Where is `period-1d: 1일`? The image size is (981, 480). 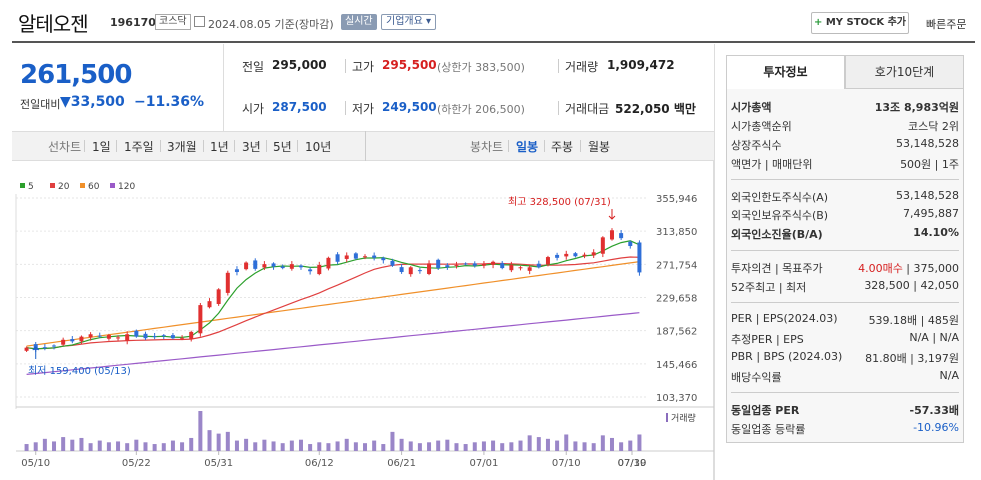
period-1d: 1일 is located at coordinates (101, 147).